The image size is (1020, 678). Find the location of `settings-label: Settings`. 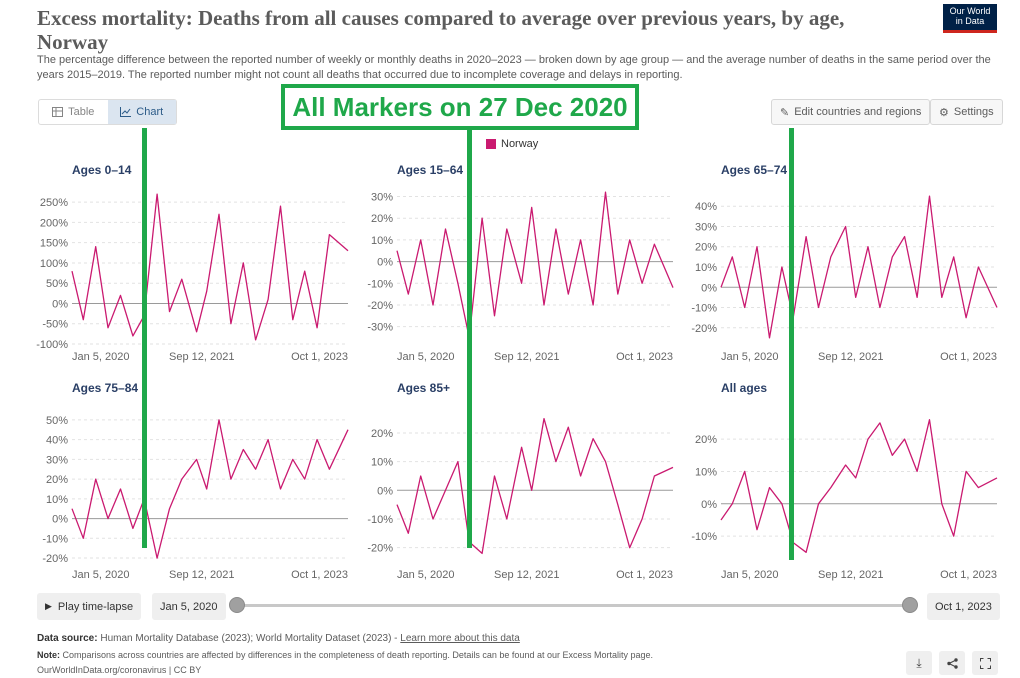

settings-label: Settings is located at coordinates (973, 112).